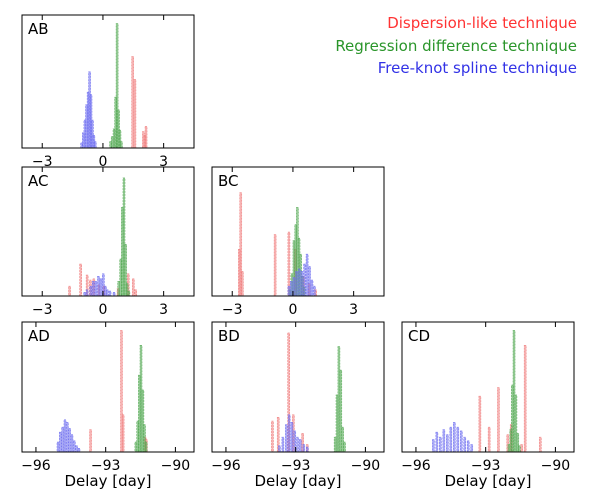 This screenshot has height=492, width=600. What do you see at coordinates (39, 336) in the screenshot?
I see `panel-label-ad: AD` at bounding box center [39, 336].